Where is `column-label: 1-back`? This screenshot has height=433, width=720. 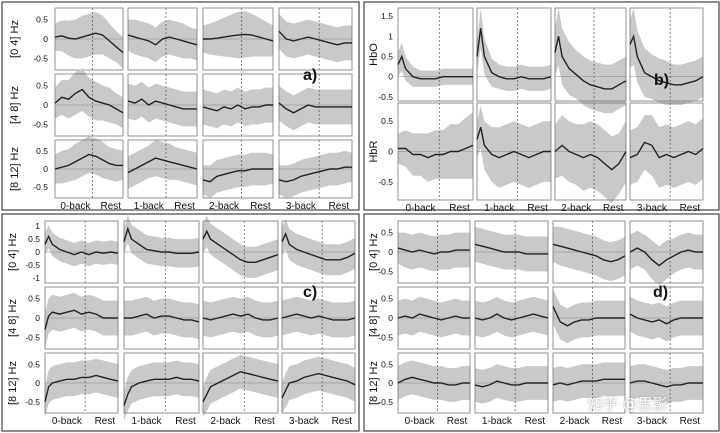 column-label: 1-back is located at coordinates (146, 421).